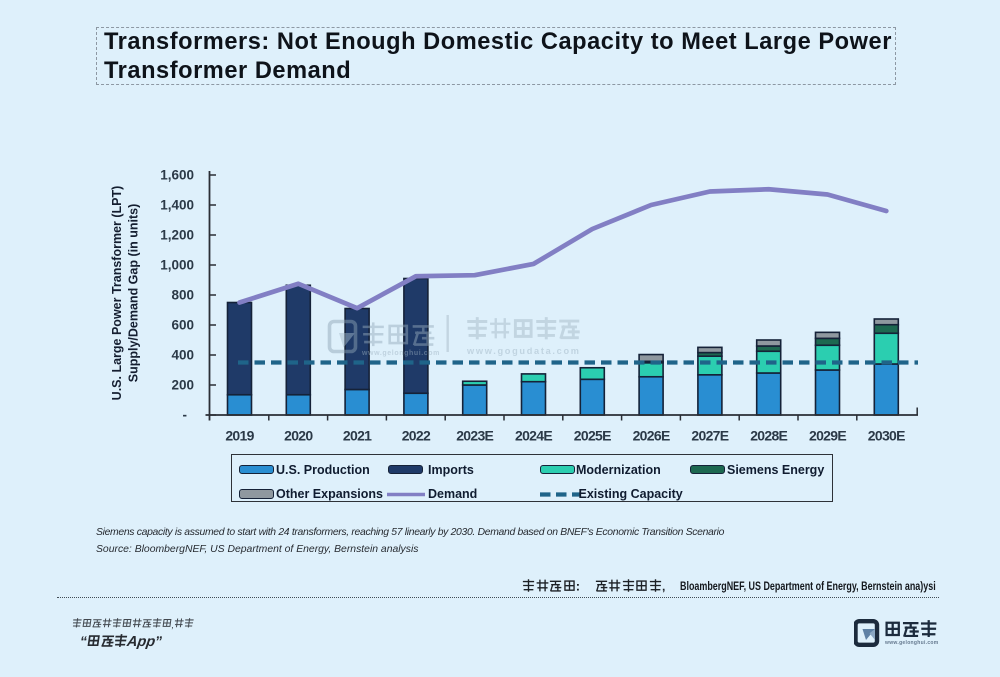  What do you see at coordinates (886, 435) in the screenshot?
I see `svg-text: 2030E` at bounding box center [886, 435].